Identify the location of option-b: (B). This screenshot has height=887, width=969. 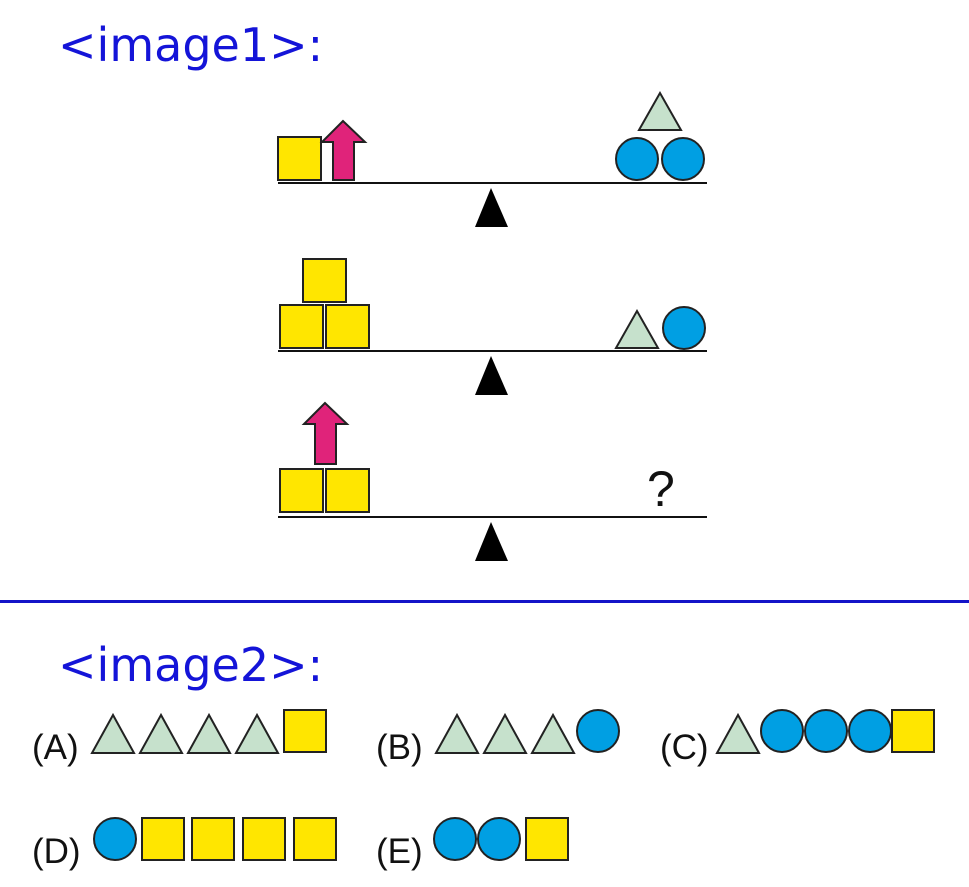
(498, 738).